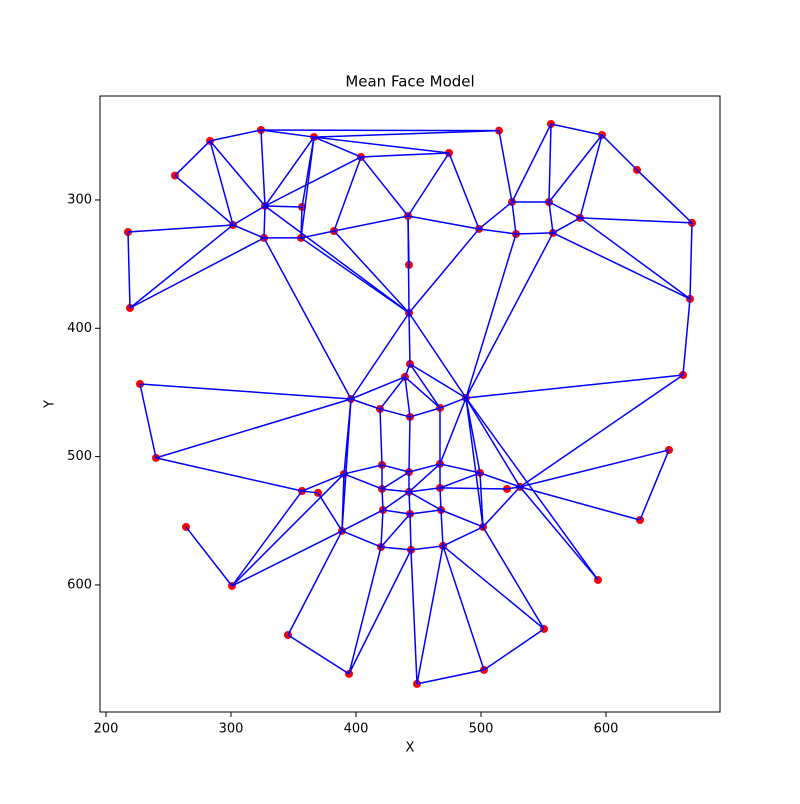 The height and width of the screenshot is (804, 800). Describe the element at coordinates (409, 82) in the screenshot. I see `chart-title: Mean Face Model` at that location.